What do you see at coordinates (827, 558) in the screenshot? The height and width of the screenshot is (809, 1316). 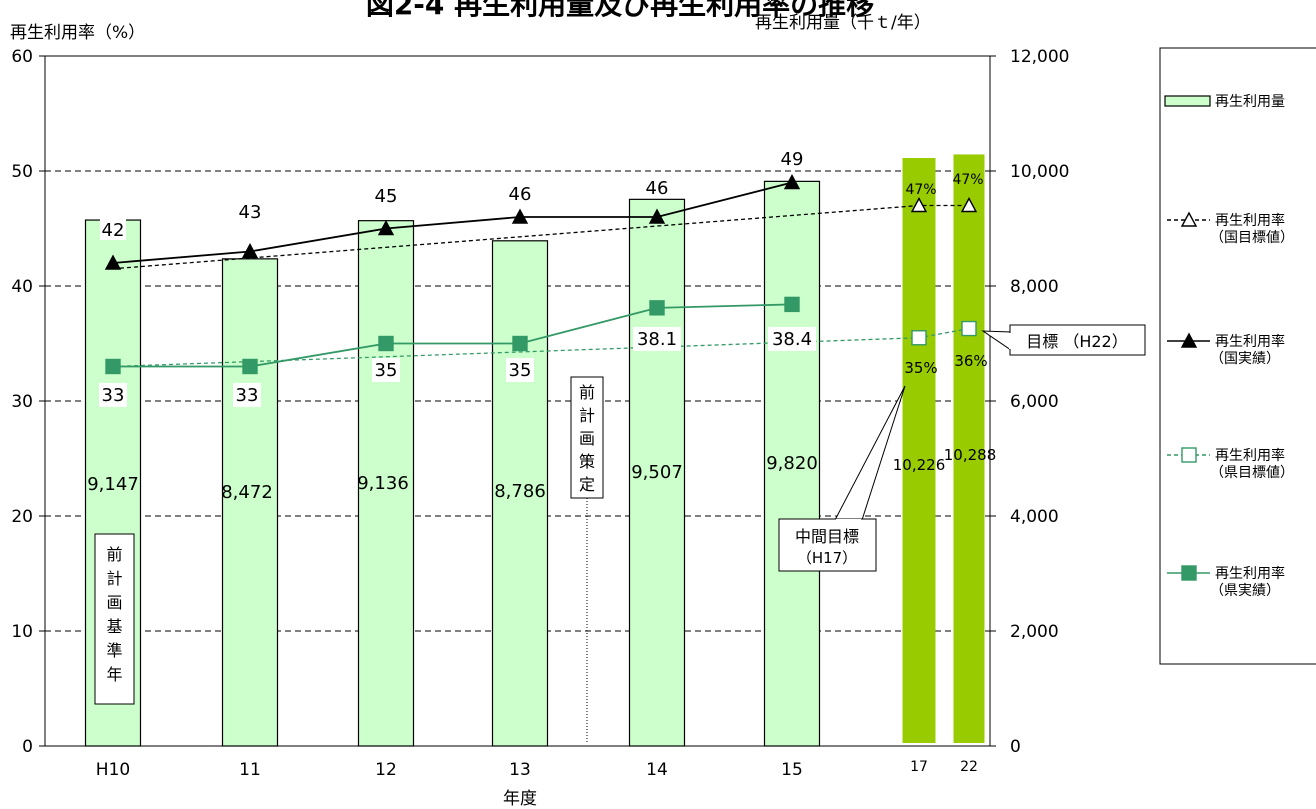 I see `interim-target-year: （H17）` at bounding box center [827, 558].